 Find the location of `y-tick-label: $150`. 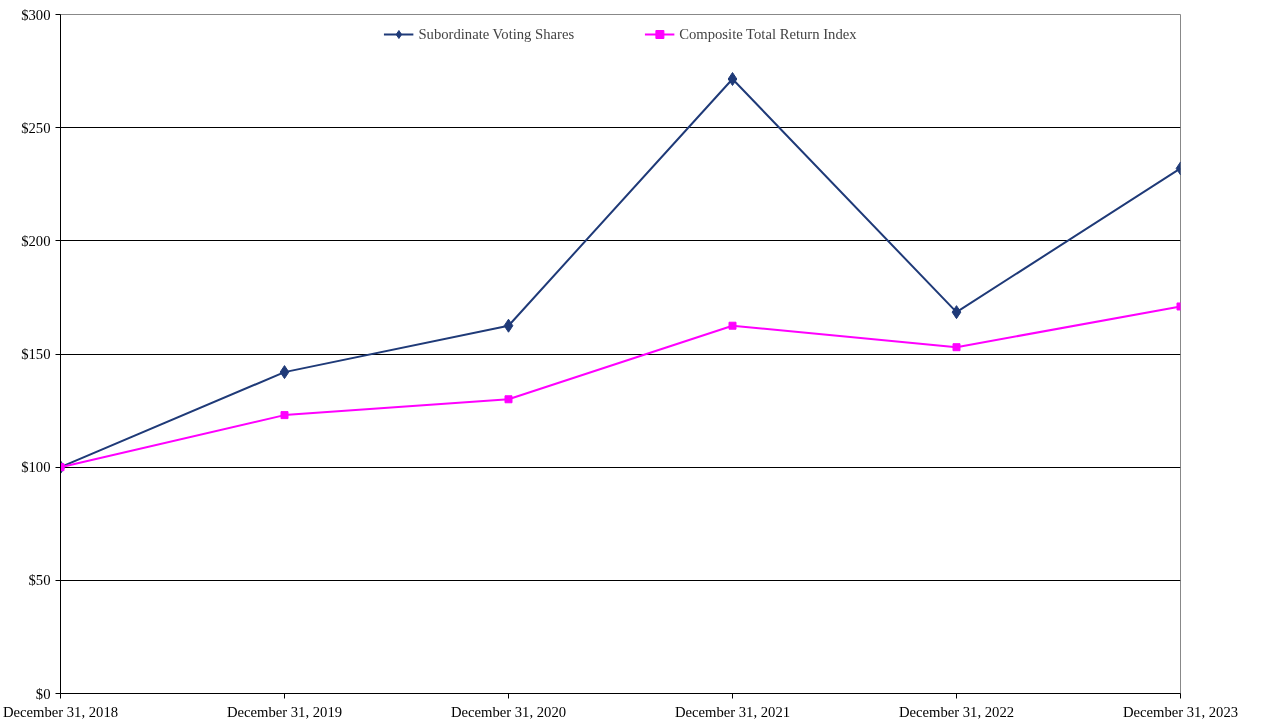

y-tick-label: $150 is located at coordinates (36, 354).